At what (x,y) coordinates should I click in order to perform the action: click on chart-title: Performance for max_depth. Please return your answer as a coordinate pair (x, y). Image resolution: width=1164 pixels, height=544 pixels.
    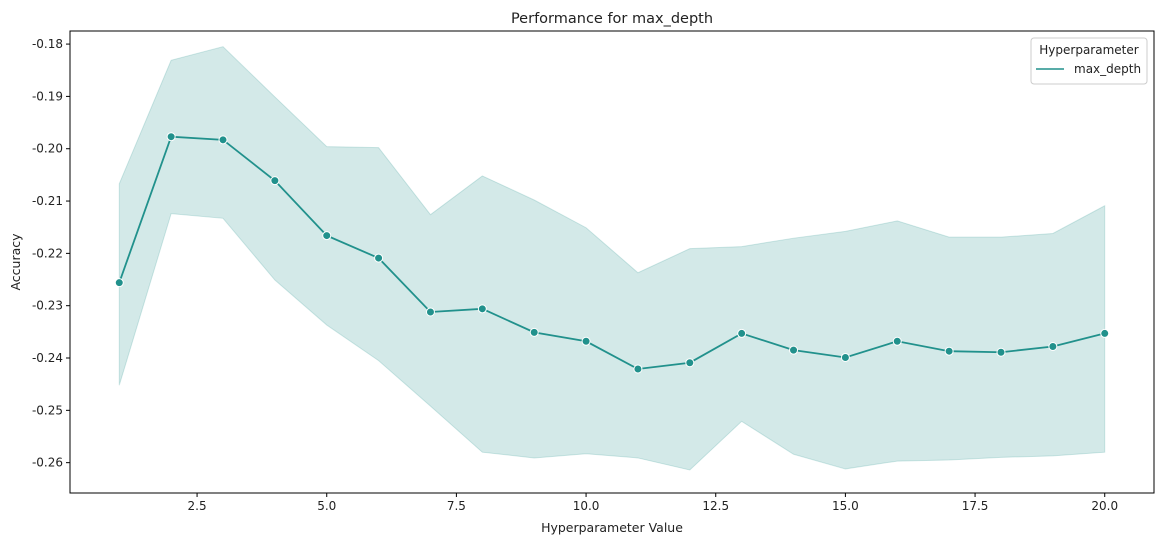
    Looking at the image, I should click on (612, 19).